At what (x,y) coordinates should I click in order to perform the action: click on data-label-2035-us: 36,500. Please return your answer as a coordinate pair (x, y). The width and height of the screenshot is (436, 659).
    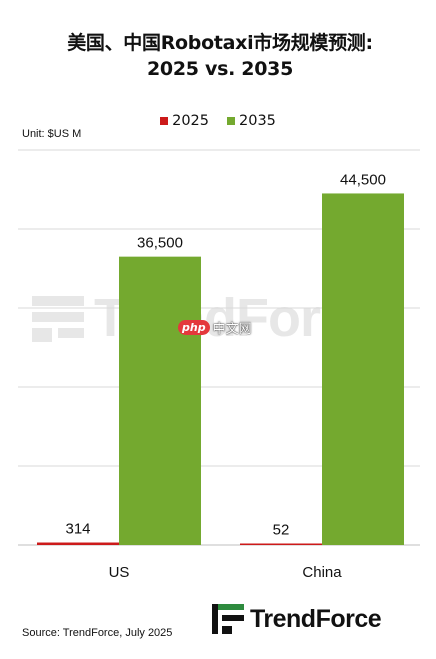
    Looking at the image, I should click on (160, 243).